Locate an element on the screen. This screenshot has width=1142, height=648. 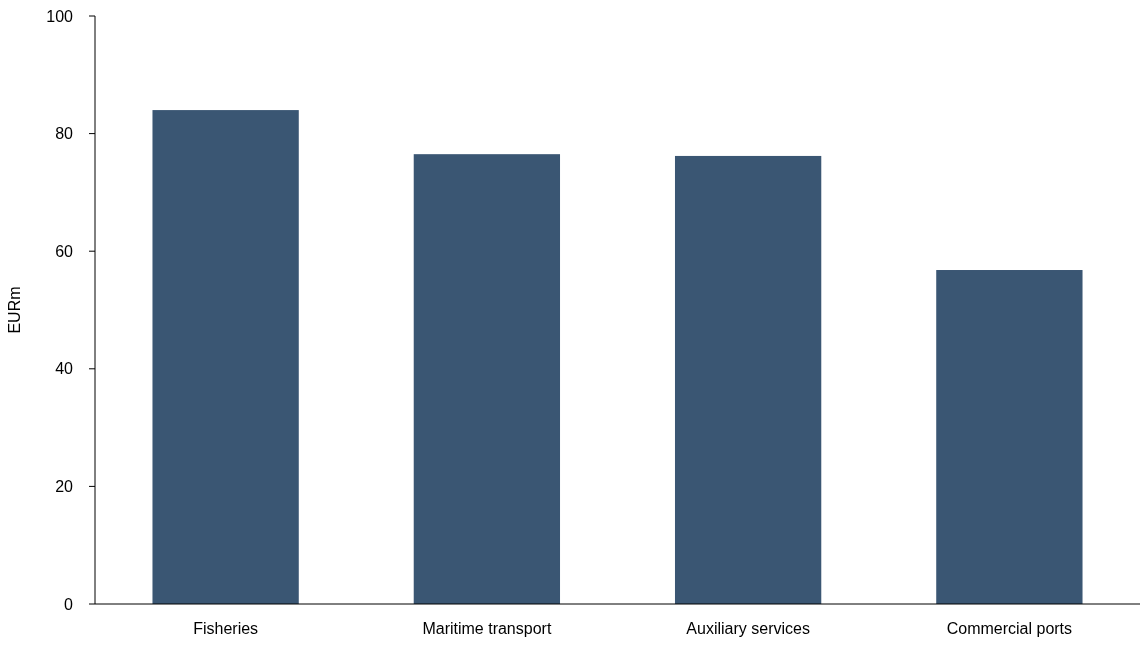
x-tick-label: Auxiliary services is located at coordinates (748, 628).